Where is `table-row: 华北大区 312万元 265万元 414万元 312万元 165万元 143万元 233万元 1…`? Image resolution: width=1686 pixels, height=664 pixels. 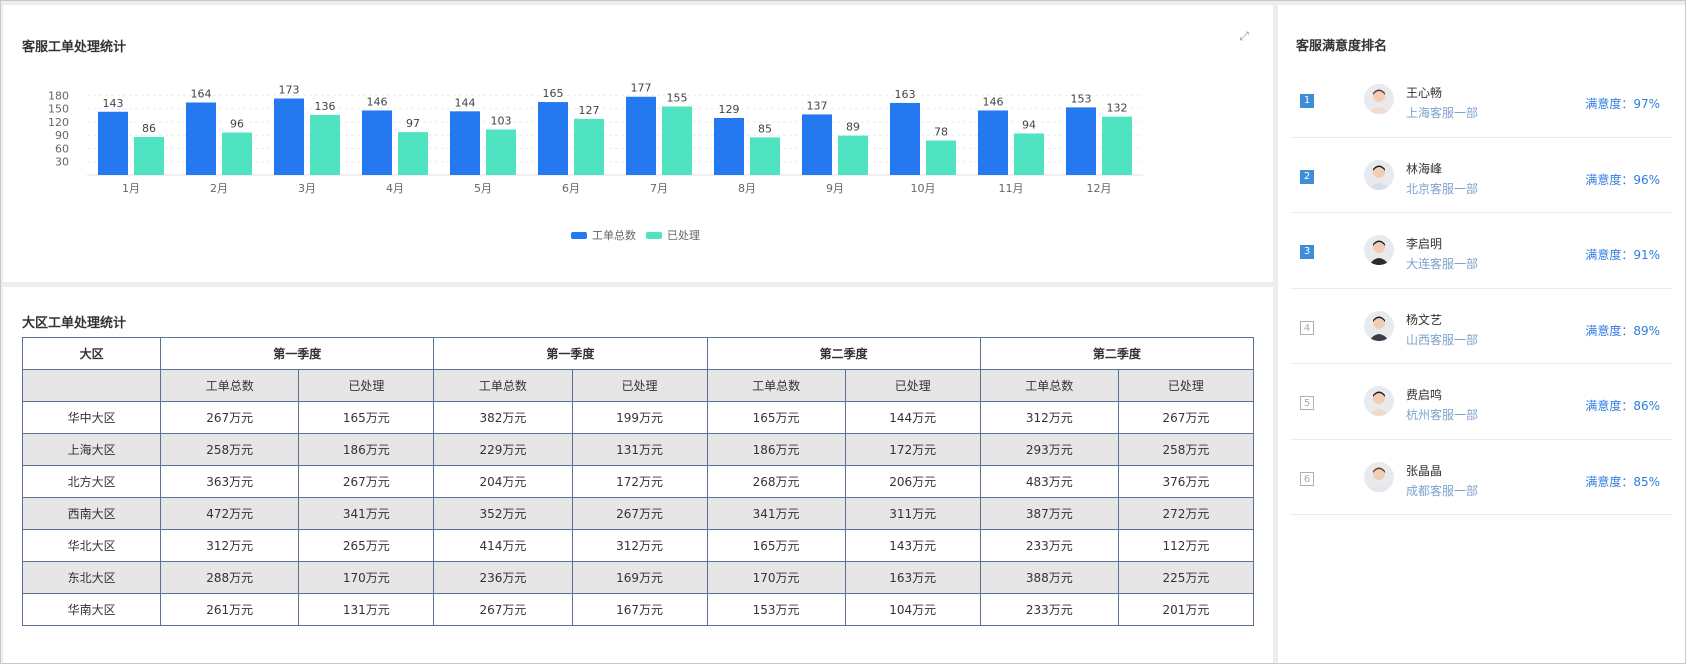
table-row: 华北大区 312万元 265万元 414万元 312万元 165万元 143万元 233万元 1… is located at coordinates (638, 545).